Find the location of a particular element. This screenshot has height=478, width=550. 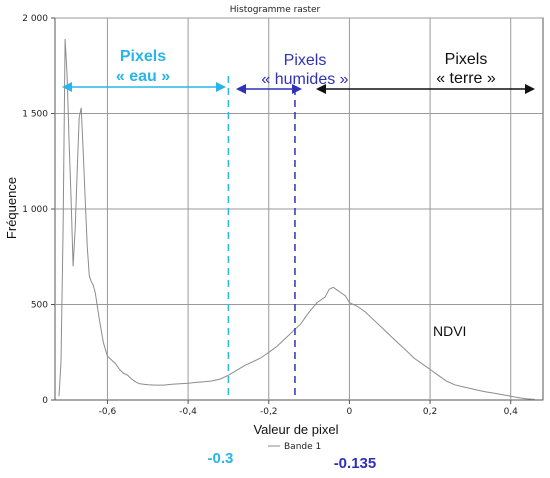

y-tick-label: 0 is located at coordinates (45, 401).